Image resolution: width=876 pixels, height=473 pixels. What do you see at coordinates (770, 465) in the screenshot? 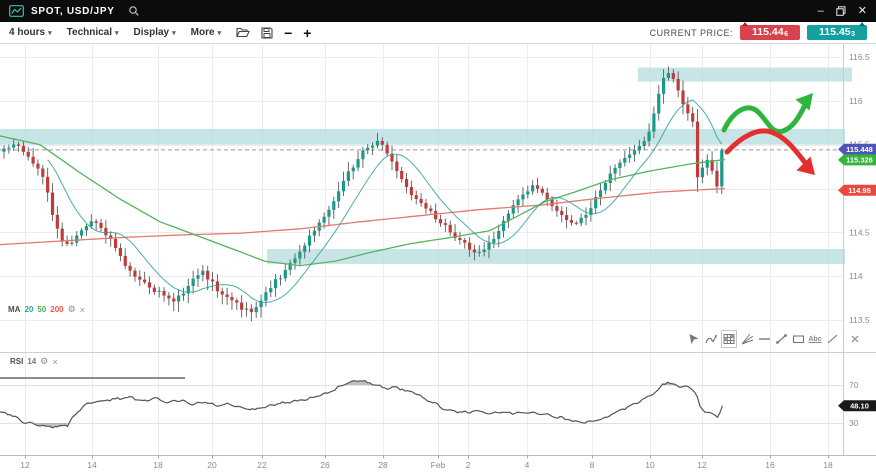
I see `svg-text: 16` at bounding box center [770, 465].